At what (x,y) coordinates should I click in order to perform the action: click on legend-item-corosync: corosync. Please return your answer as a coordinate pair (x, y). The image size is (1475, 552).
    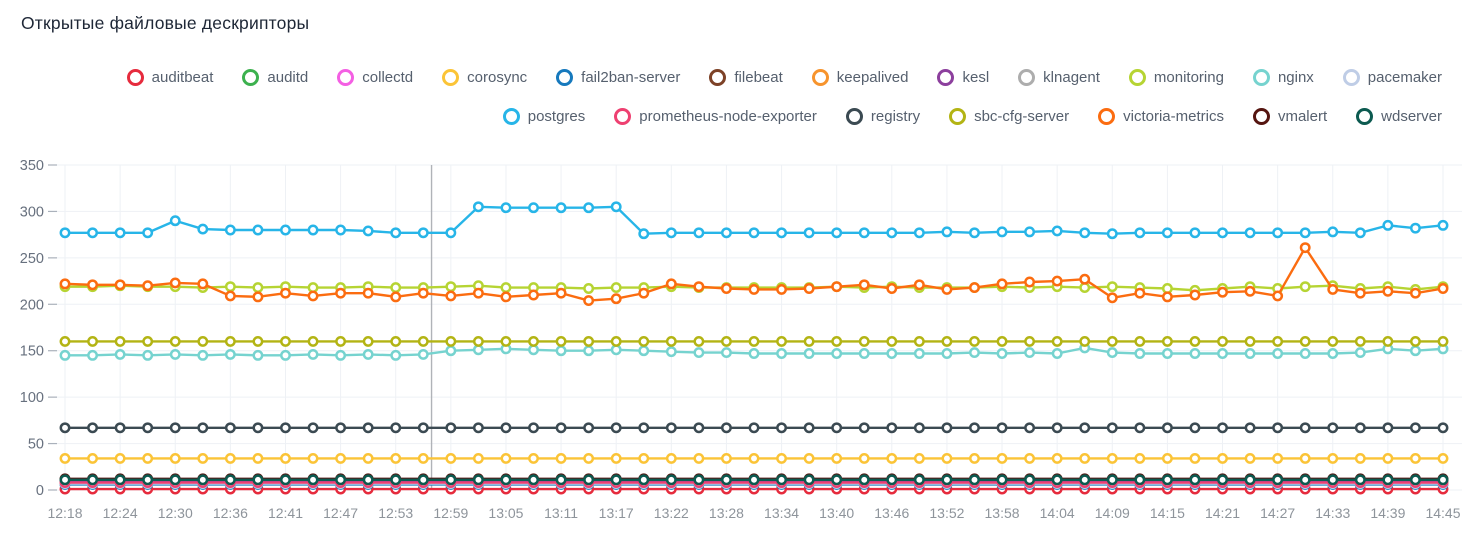
    Looking at the image, I should click on (484, 77).